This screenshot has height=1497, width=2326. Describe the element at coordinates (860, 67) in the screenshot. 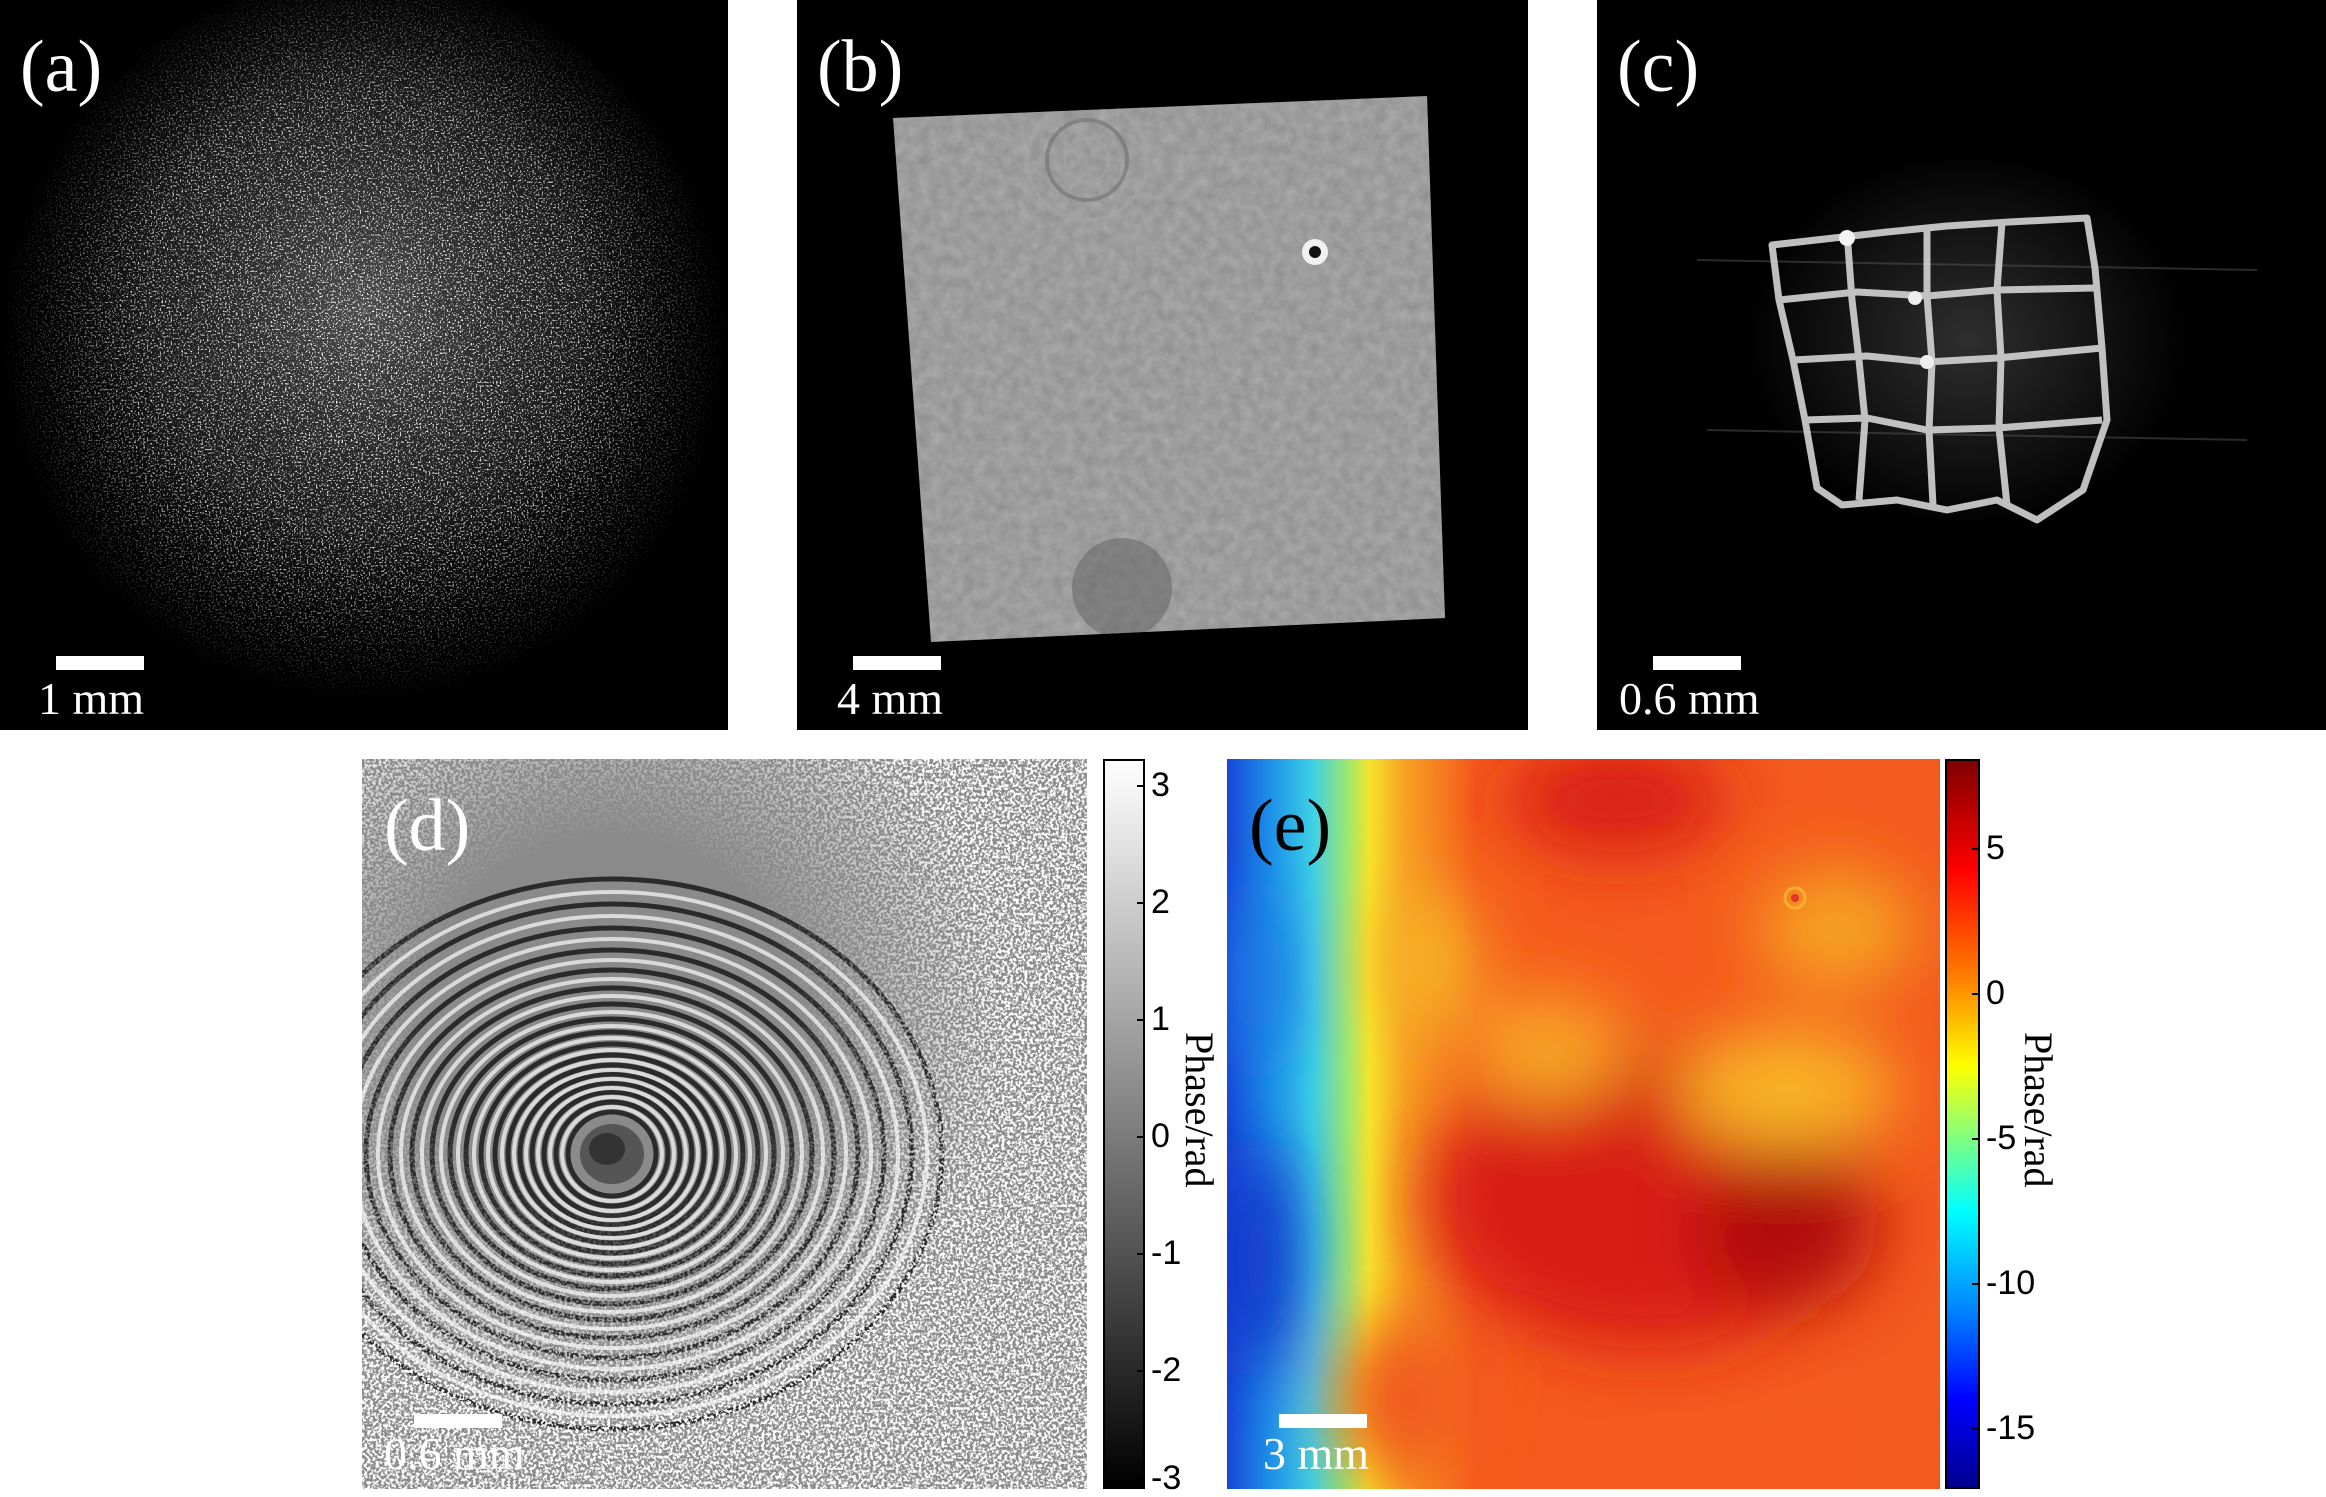

I see `panel-b-label: (b)` at that location.